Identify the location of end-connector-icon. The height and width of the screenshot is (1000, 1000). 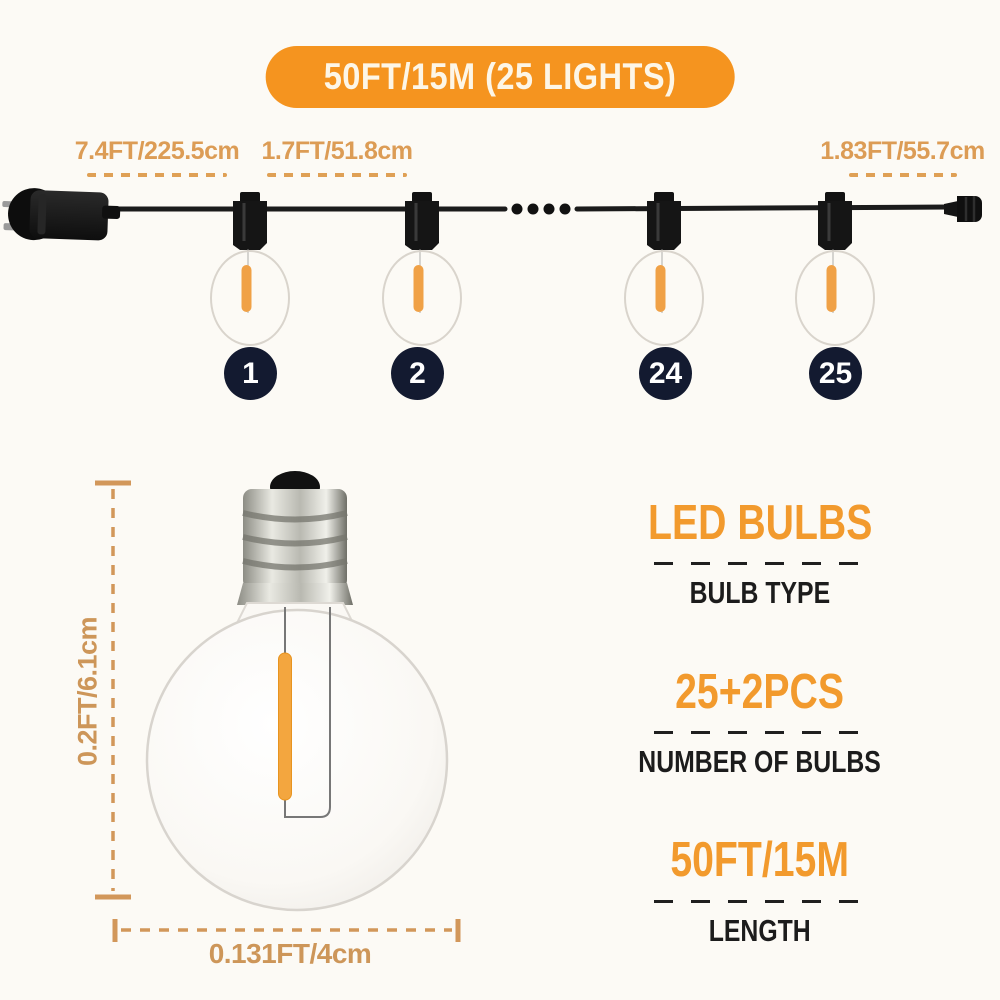
(963, 209).